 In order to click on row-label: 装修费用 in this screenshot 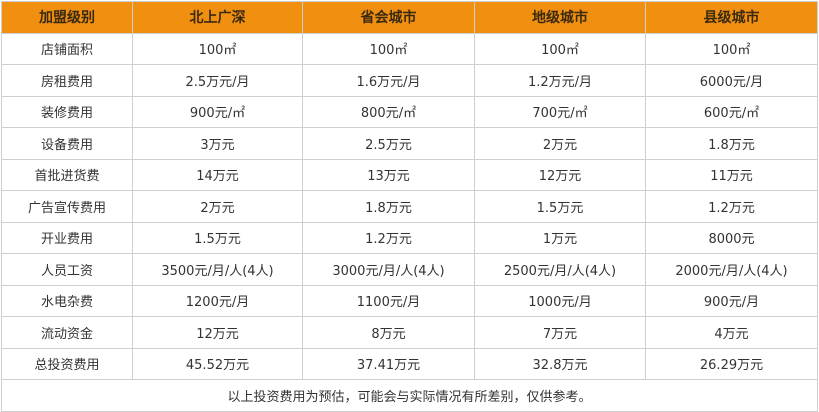, I will do `click(67, 111)`.